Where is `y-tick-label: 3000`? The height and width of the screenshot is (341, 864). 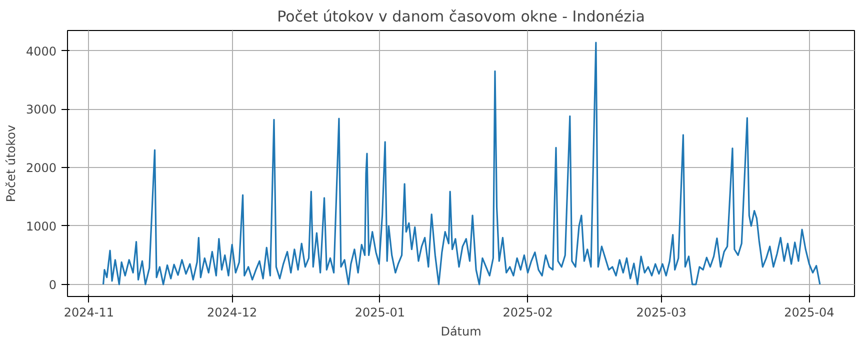 y-tick-label: 3000 is located at coordinates (41, 109).